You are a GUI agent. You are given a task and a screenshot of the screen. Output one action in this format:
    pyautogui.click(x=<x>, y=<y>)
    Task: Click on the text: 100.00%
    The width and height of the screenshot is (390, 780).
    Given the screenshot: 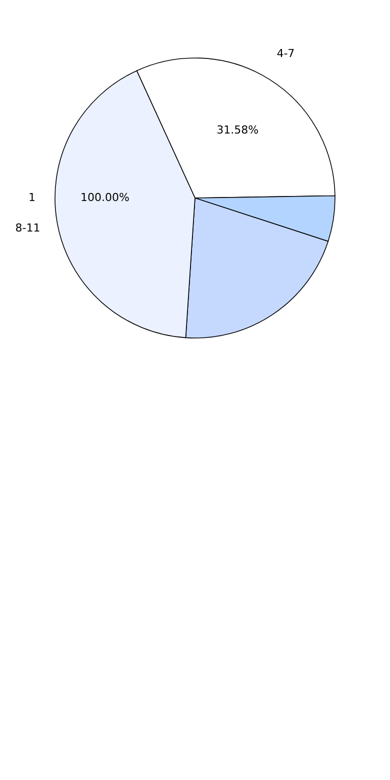 What is the action you would take?
    pyautogui.click(x=105, y=197)
    